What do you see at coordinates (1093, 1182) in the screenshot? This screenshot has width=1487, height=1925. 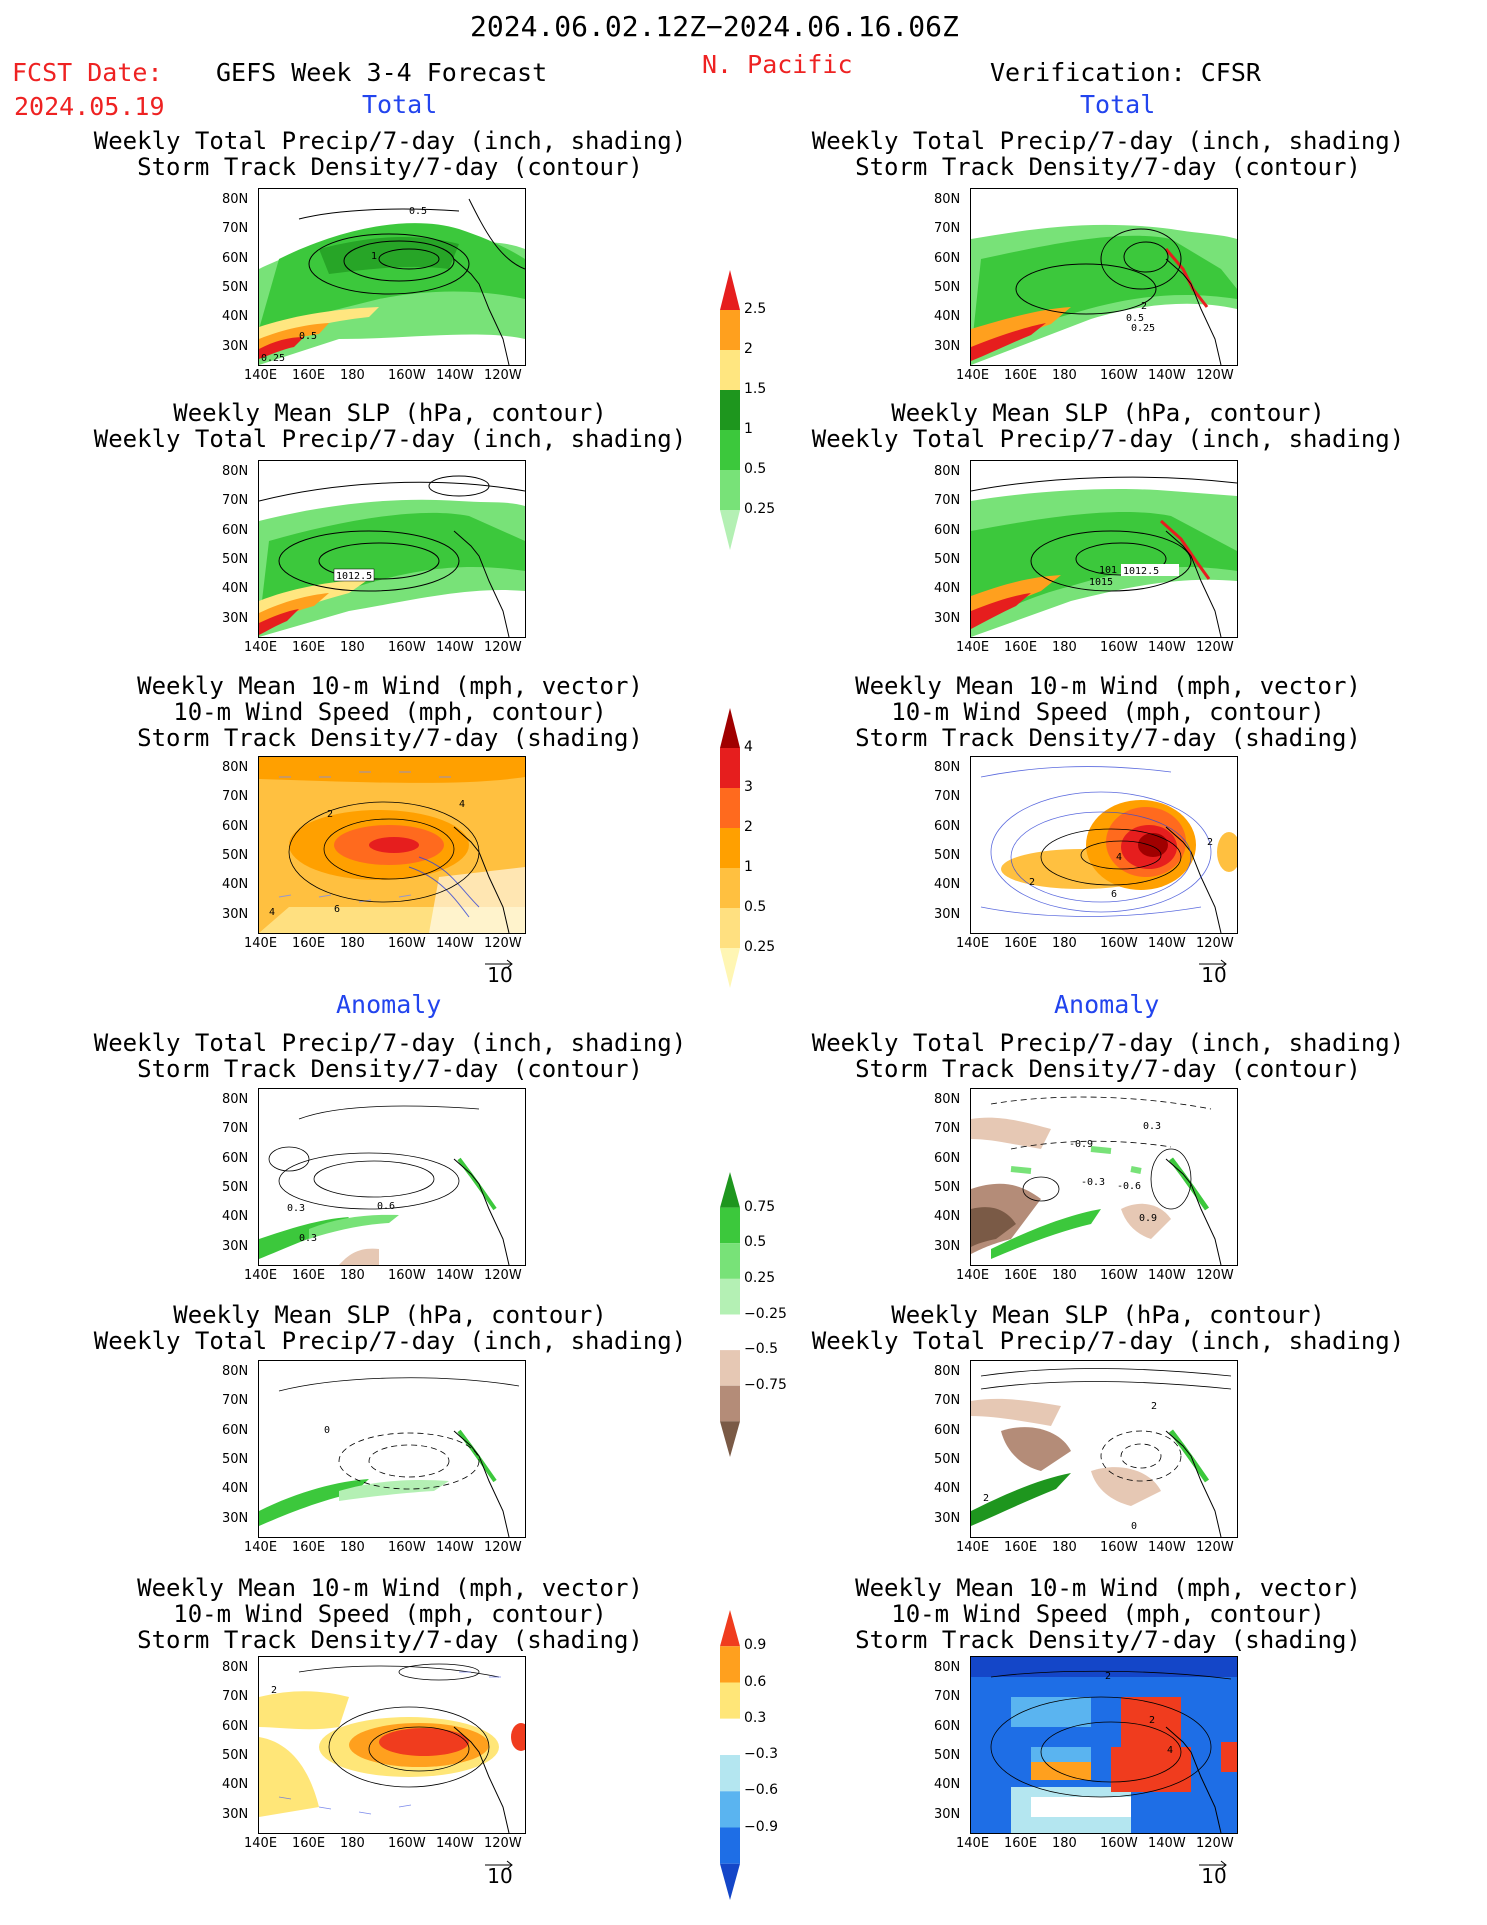 I see `contour-label: -0.3` at bounding box center [1093, 1182].